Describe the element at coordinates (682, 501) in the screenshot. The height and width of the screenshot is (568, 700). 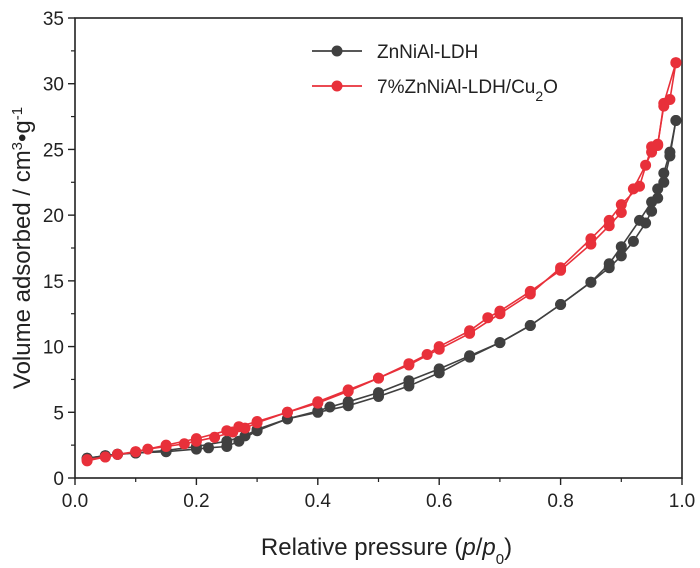
I see `x-tick-label: 1.0` at that location.